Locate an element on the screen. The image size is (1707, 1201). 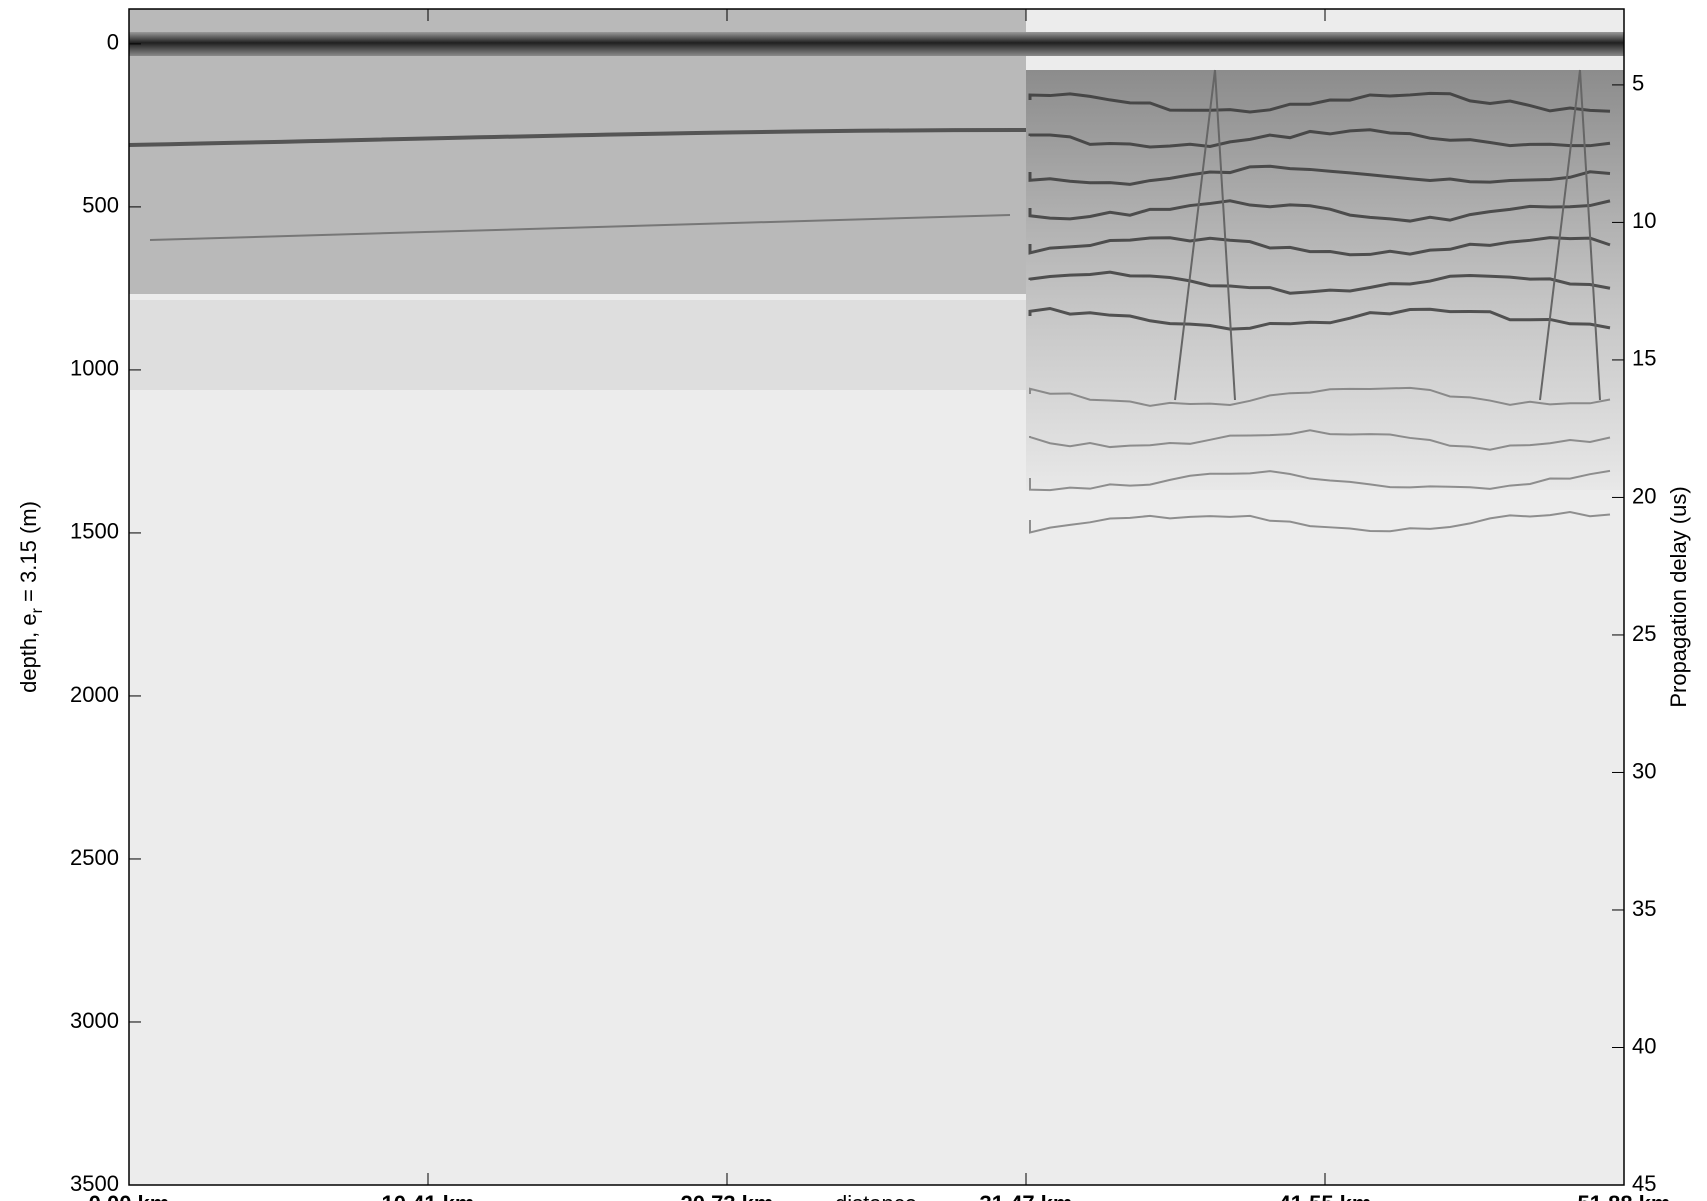
image-layer is located at coordinates (577, 137).